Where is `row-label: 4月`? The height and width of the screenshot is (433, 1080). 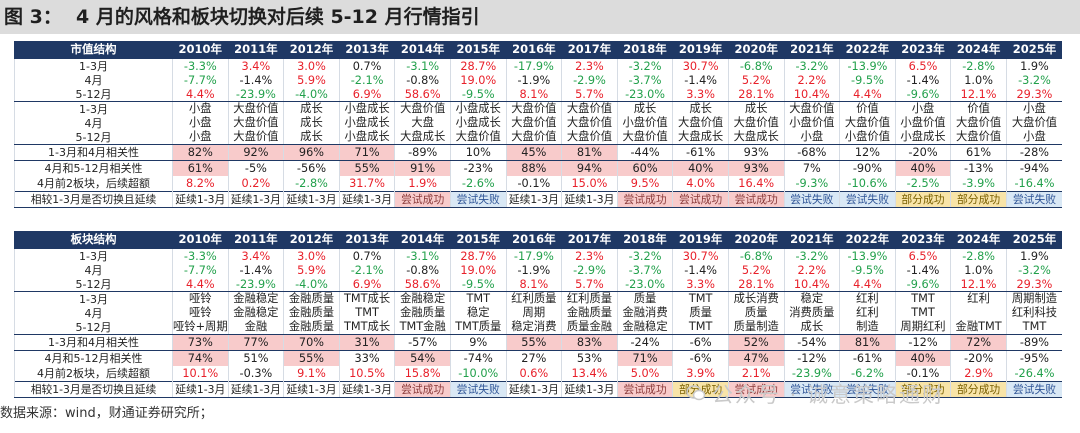
row-label: 4月 is located at coordinates (93, 123).